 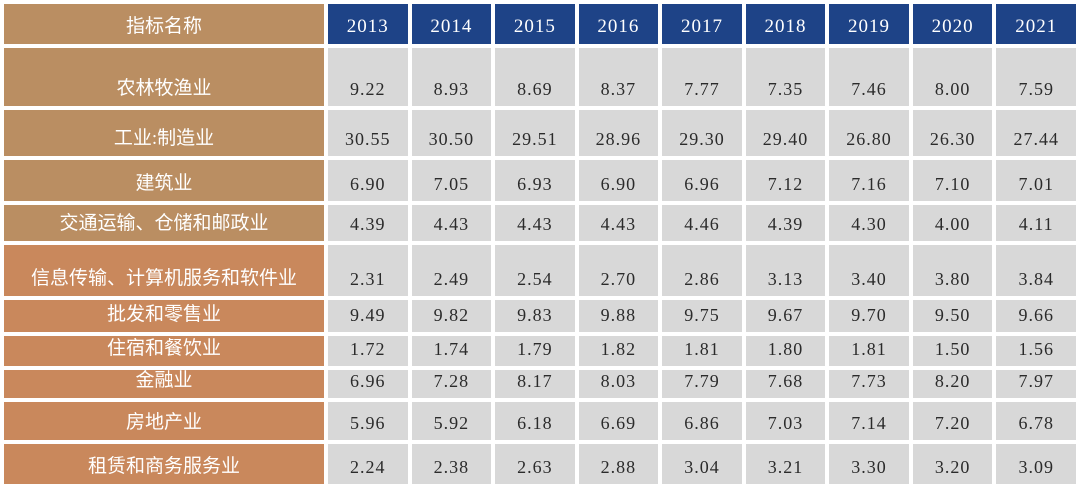 I want to click on value-cell: 7.05, so click(x=451, y=180).